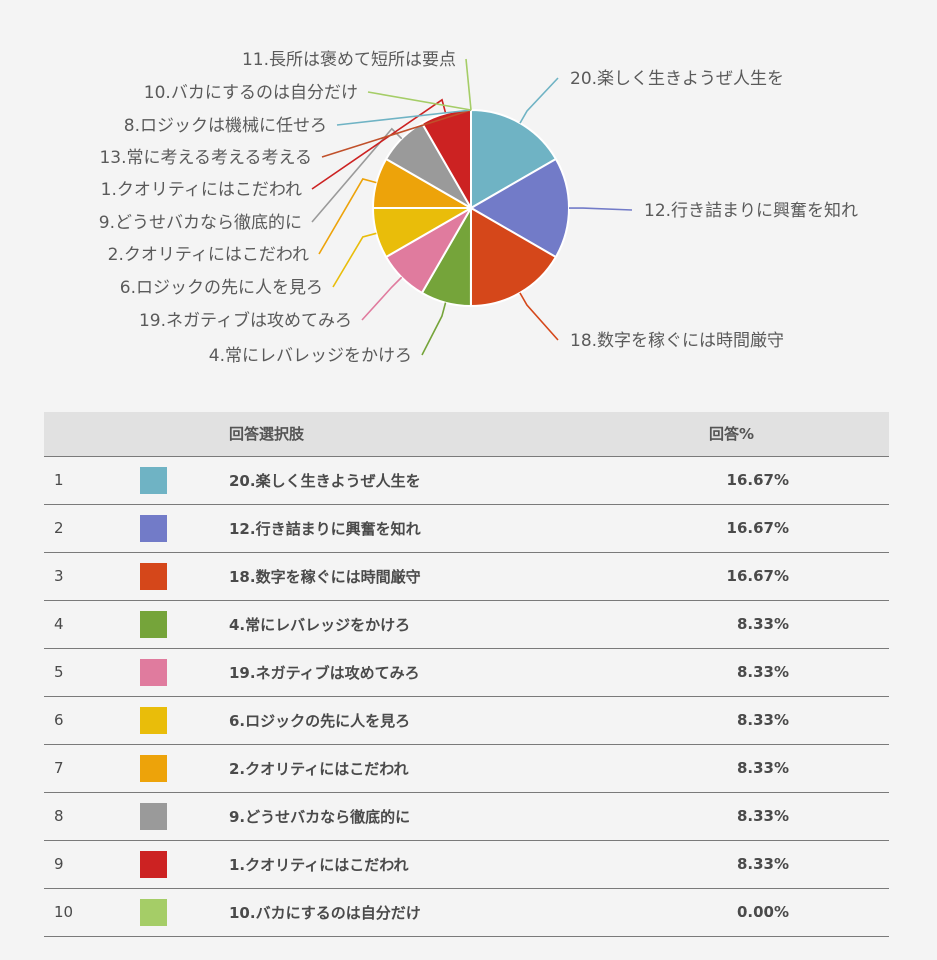 The width and height of the screenshot is (937, 960). I want to click on row-rank: 3, so click(92, 576).